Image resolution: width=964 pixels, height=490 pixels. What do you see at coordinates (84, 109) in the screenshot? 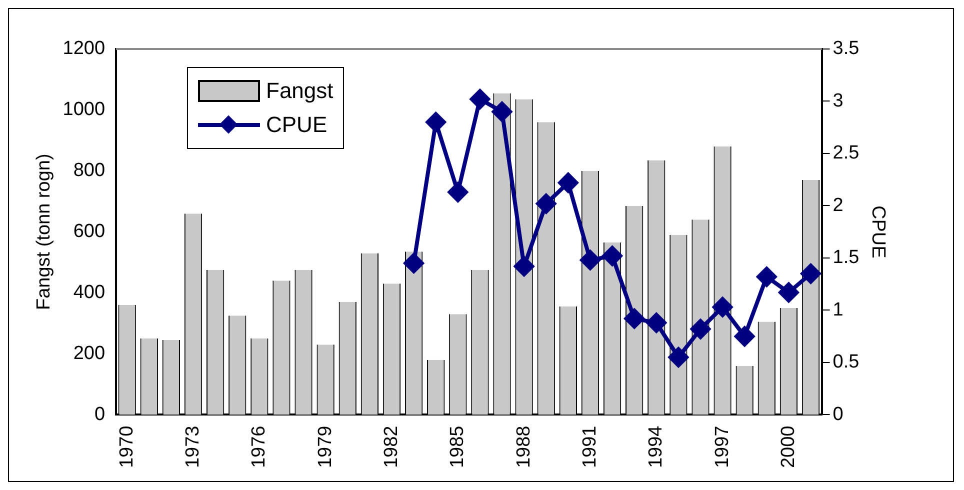
I see `y-tick-label: 1000` at bounding box center [84, 109].